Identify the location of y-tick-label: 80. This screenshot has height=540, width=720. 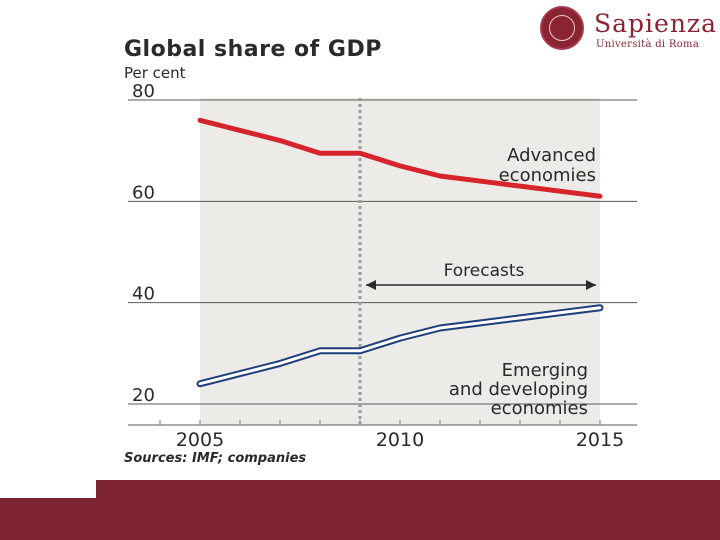
(143, 91).